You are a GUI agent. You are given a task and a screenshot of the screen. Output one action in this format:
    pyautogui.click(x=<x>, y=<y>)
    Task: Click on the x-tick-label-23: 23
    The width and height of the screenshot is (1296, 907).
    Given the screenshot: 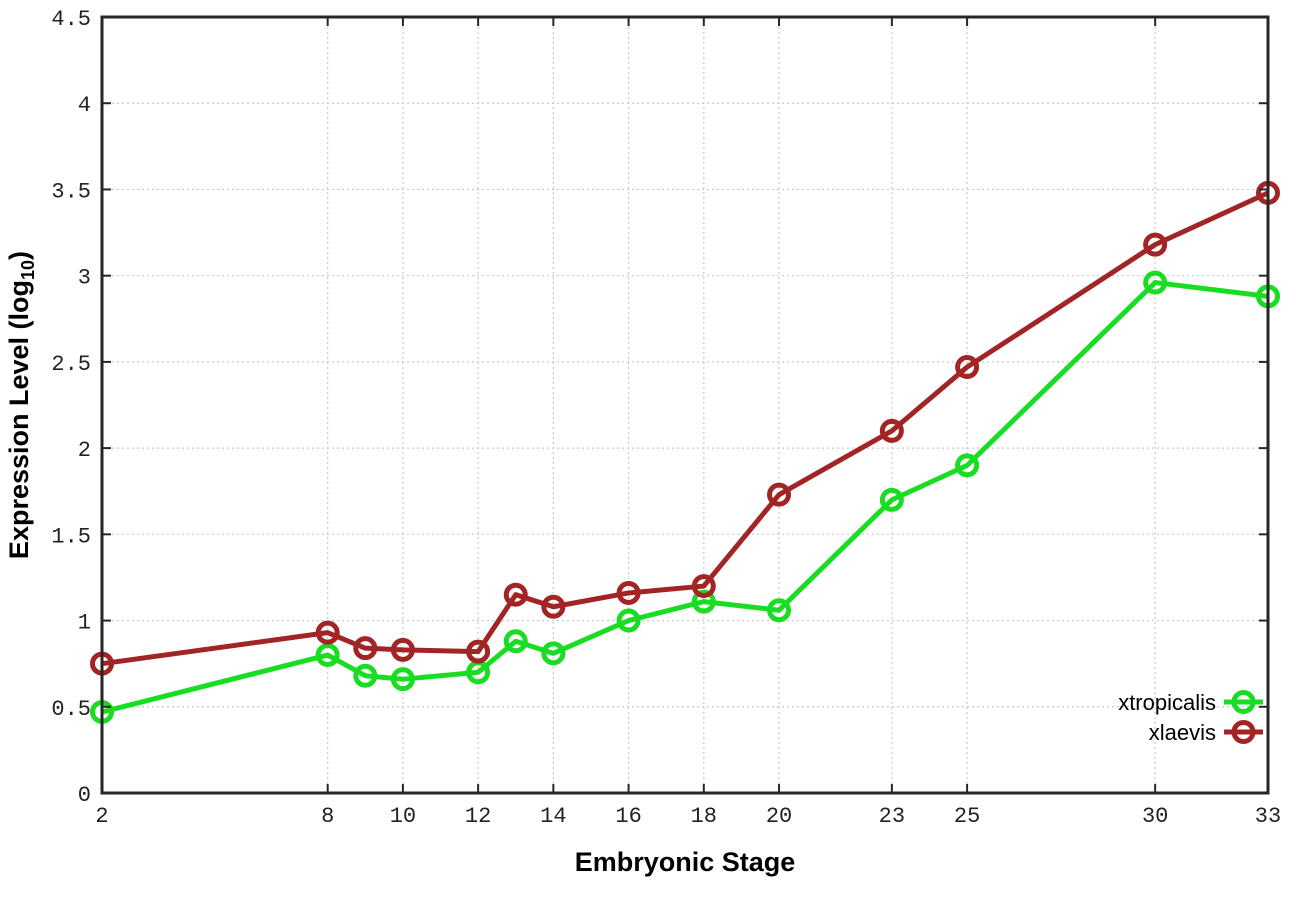 What is the action you would take?
    pyautogui.click(x=892, y=816)
    